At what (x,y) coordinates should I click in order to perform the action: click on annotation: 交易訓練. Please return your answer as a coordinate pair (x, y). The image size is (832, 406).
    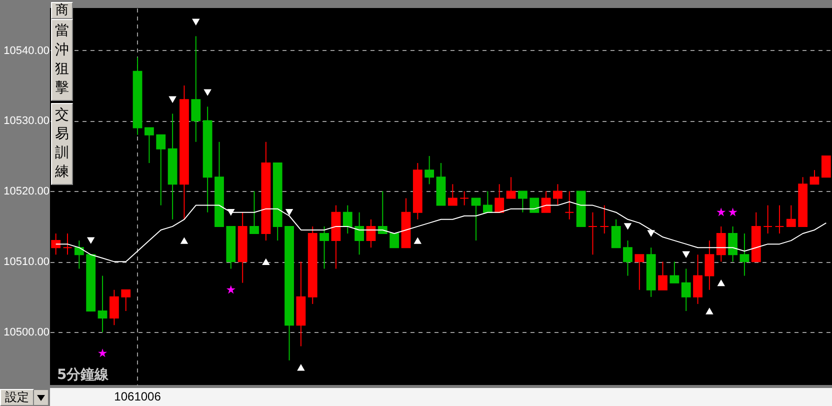
    Looking at the image, I should click on (62, 144).